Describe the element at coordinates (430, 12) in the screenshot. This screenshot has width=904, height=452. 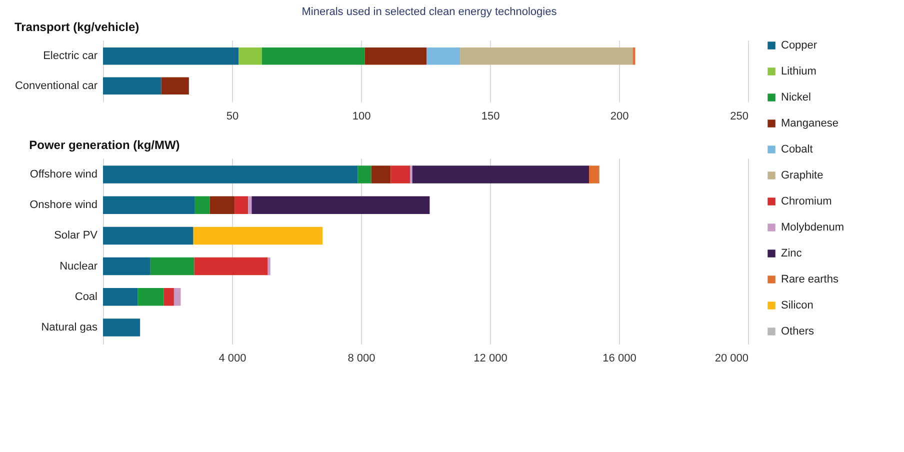
I see `chart-title: Minerals used in selected clean energy technologies` at that location.